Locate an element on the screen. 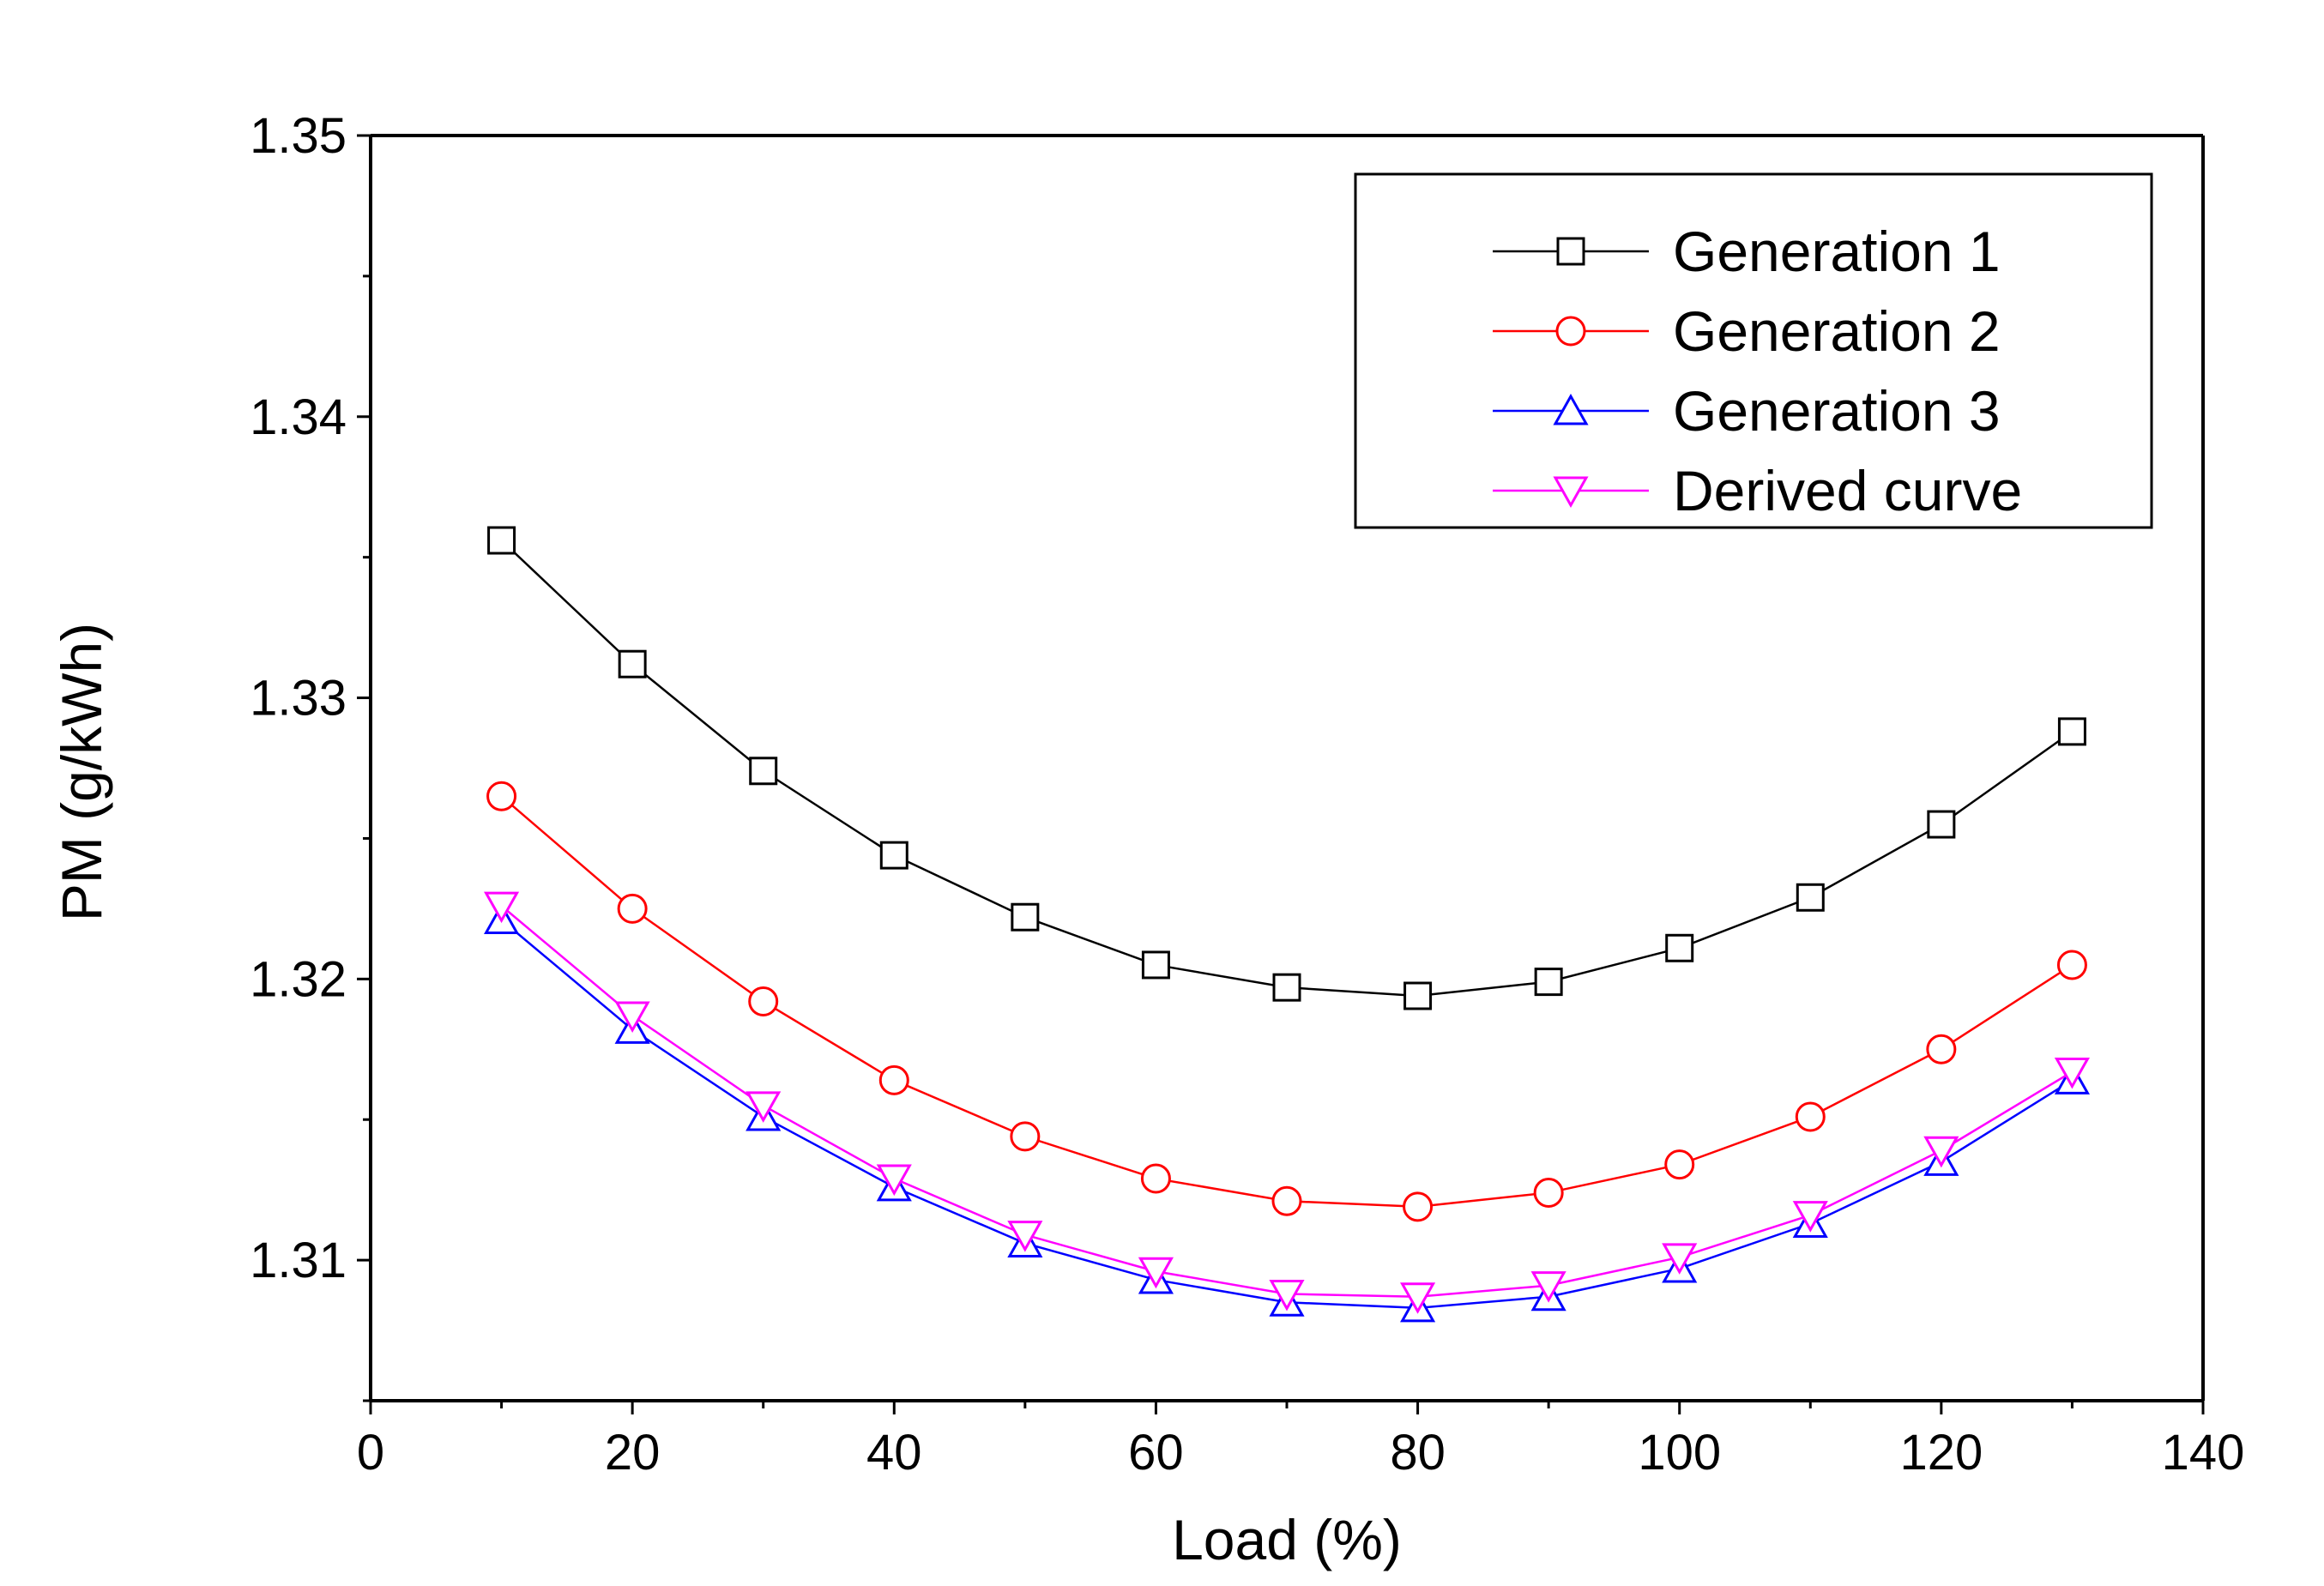 This screenshot has height=1586, width=2324. legend-box is located at coordinates (1753, 350).